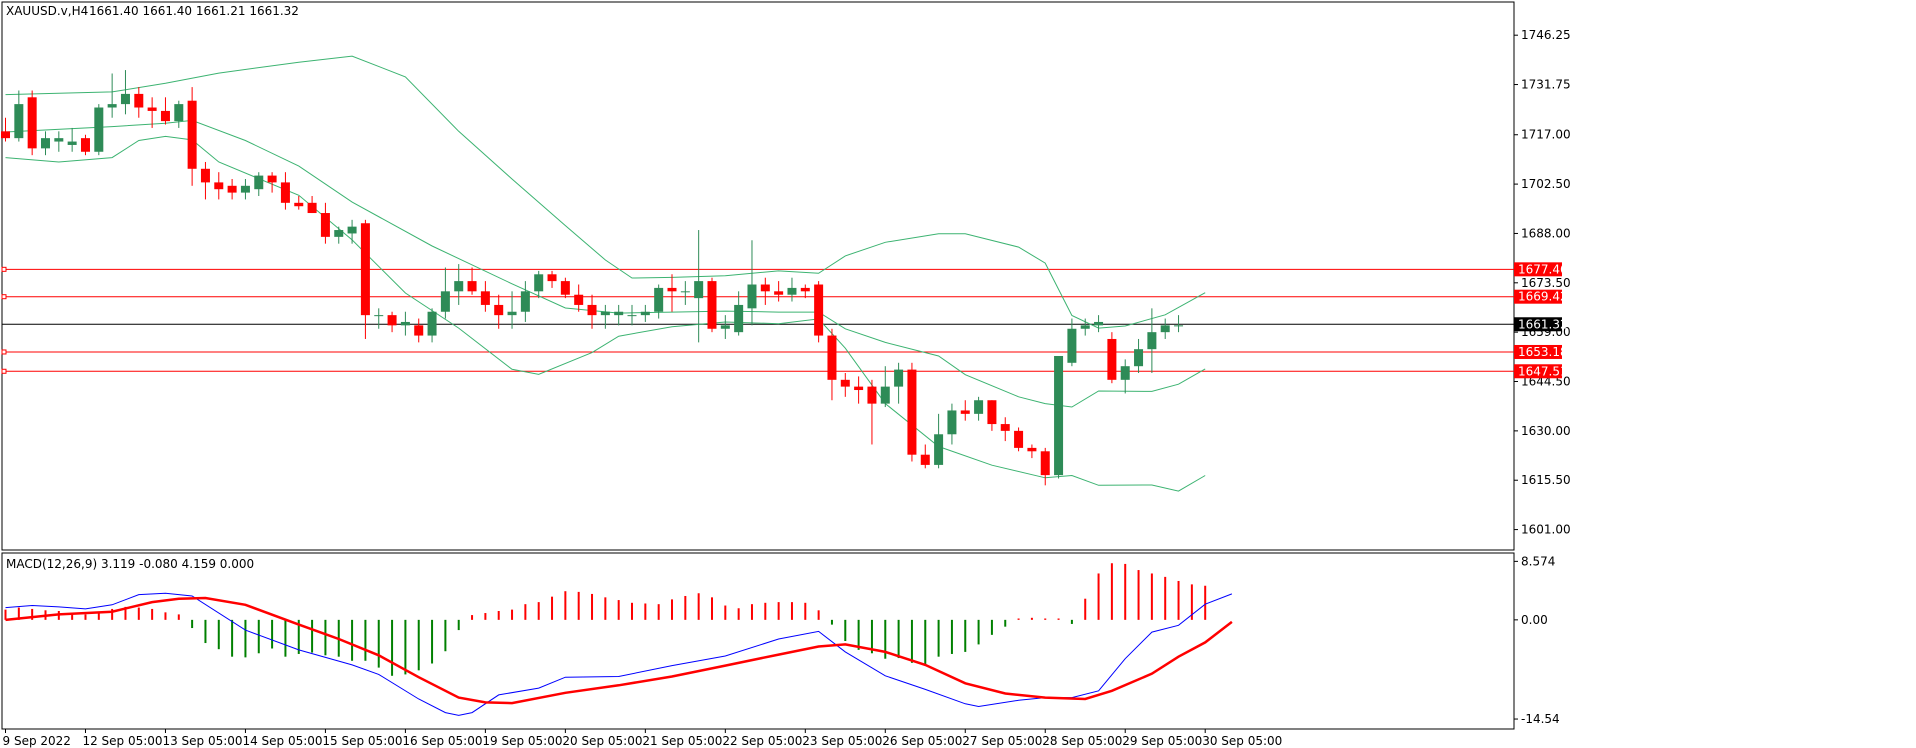  I want to click on time-axis-label: 13 Sep 05:00, so click(202, 741).